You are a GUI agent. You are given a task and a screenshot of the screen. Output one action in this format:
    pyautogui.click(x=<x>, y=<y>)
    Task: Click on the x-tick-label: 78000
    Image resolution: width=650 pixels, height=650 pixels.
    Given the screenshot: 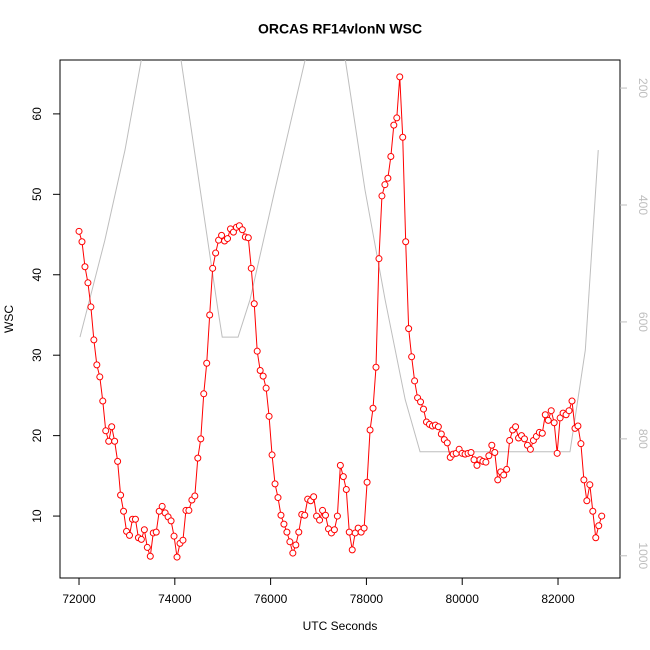 What is the action you would take?
    pyautogui.click(x=367, y=599)
    